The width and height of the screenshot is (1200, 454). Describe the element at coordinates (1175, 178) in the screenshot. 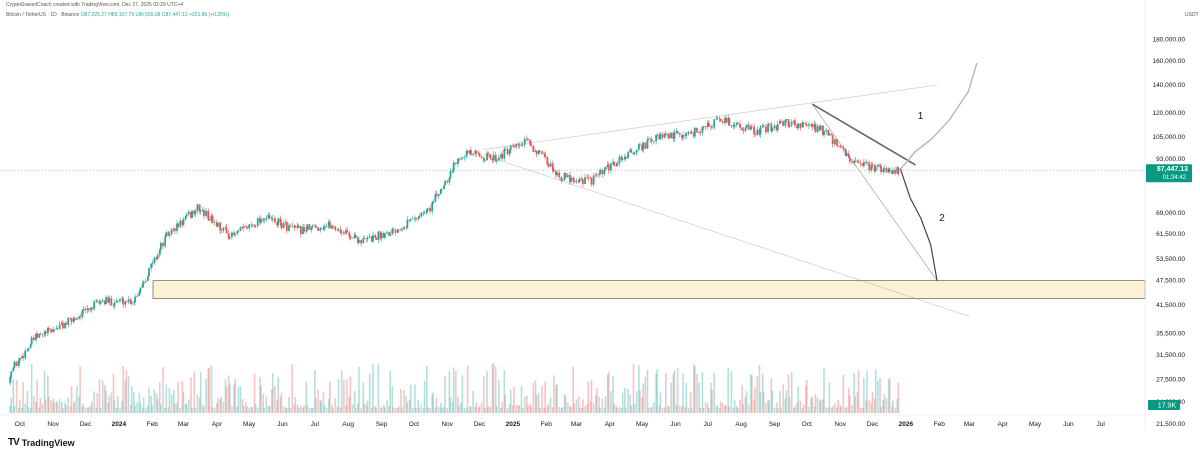

I see `countdown-label: 01:34:42` at that location.